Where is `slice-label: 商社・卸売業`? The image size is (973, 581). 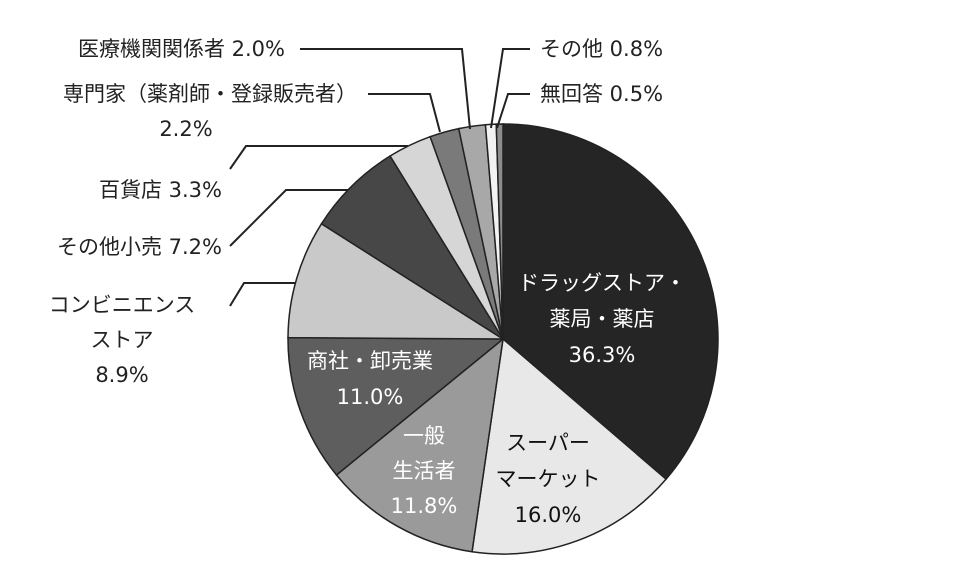
slice-label: 商社・卸売業 is located at coordinates (370, 361).